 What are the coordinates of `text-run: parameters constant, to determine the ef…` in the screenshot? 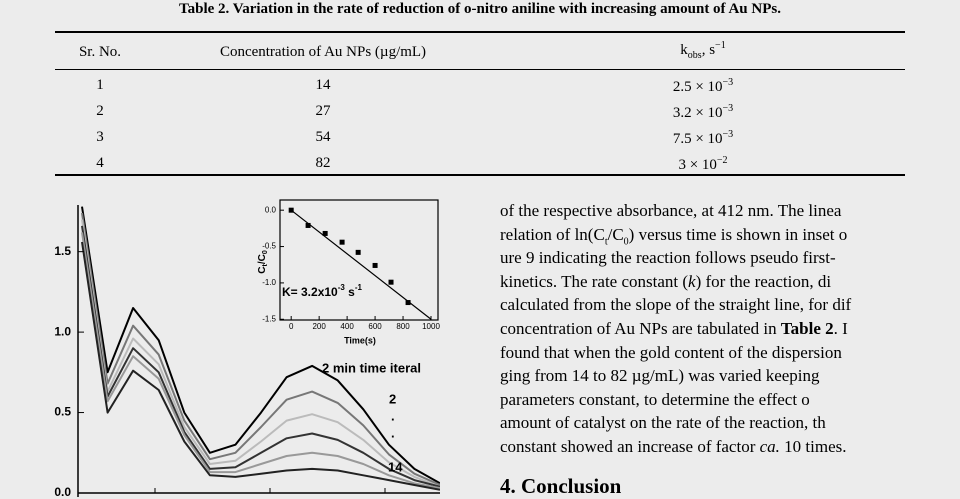 It's located at (655, 399).